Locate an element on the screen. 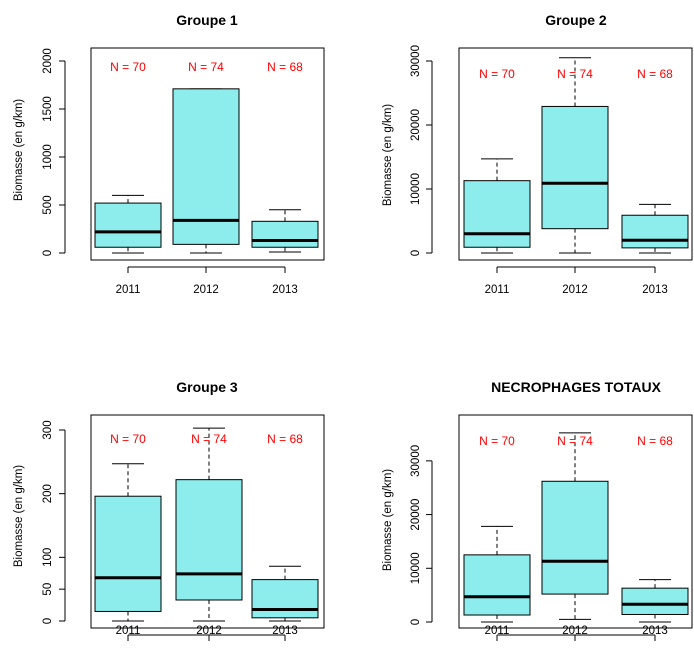 The image size is (694, 661). y-tick-label: 1500 is located at coordinates (48, 109).